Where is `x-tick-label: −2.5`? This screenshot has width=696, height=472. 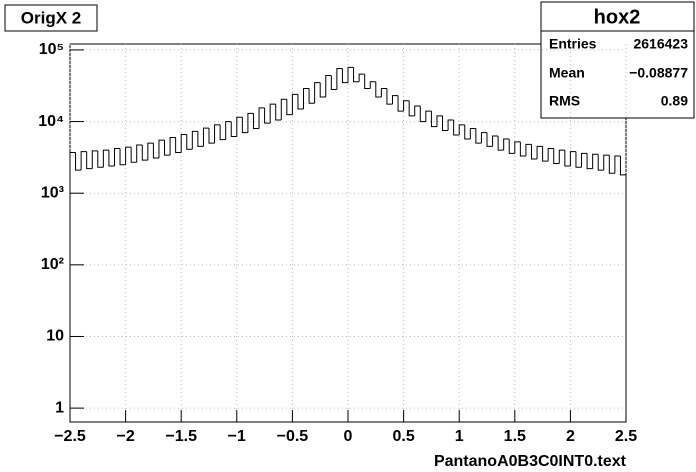
x-tick-label: −2.5 is located at coordinates (70, 436).